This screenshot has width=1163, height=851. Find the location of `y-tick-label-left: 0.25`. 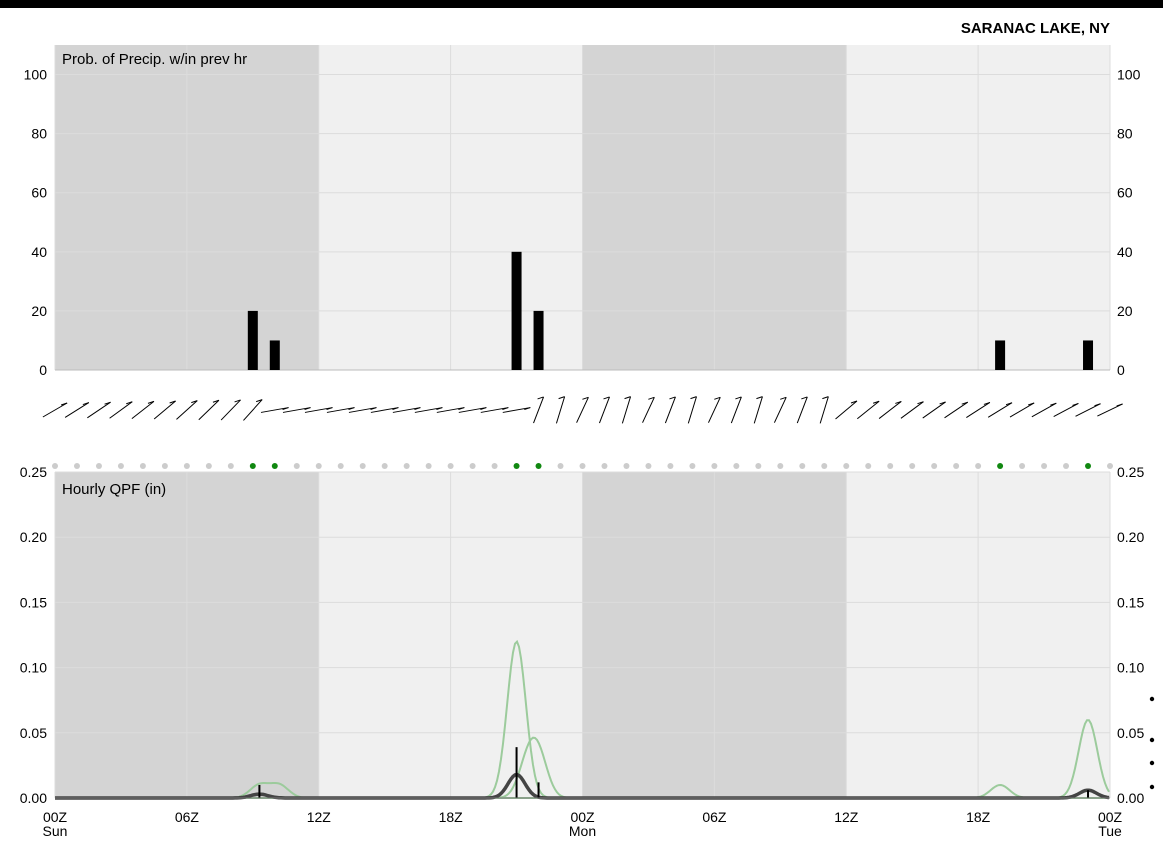

y-tick-label-left: 0.25 is located at coordinates (33, 472).